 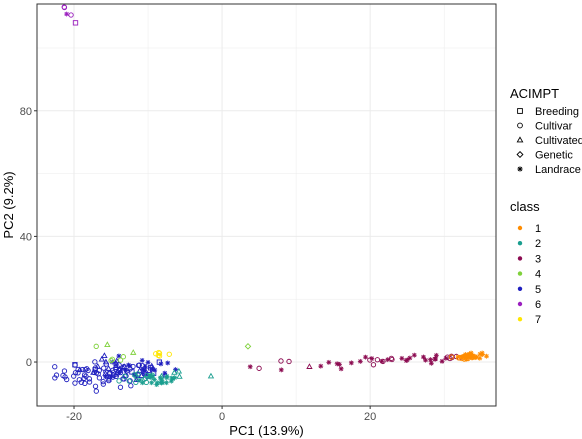 I want to click on legend-class-title: class, so click(x=525, y=206).